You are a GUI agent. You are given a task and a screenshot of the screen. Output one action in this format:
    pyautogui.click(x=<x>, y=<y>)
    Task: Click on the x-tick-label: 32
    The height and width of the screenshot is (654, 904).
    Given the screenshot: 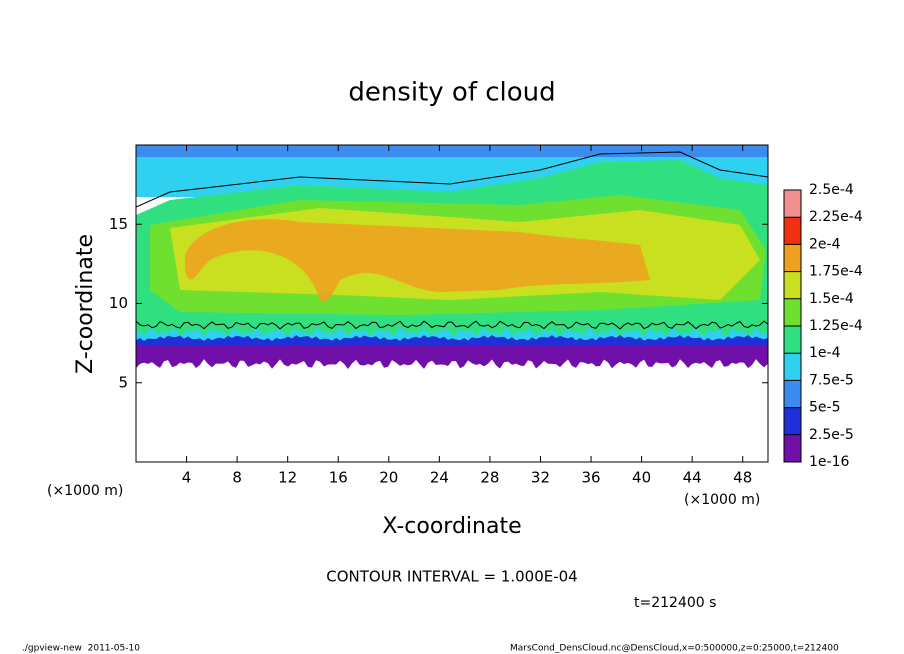 What is the action you would take?
    pyautogui.click(x=540, y=478)
    